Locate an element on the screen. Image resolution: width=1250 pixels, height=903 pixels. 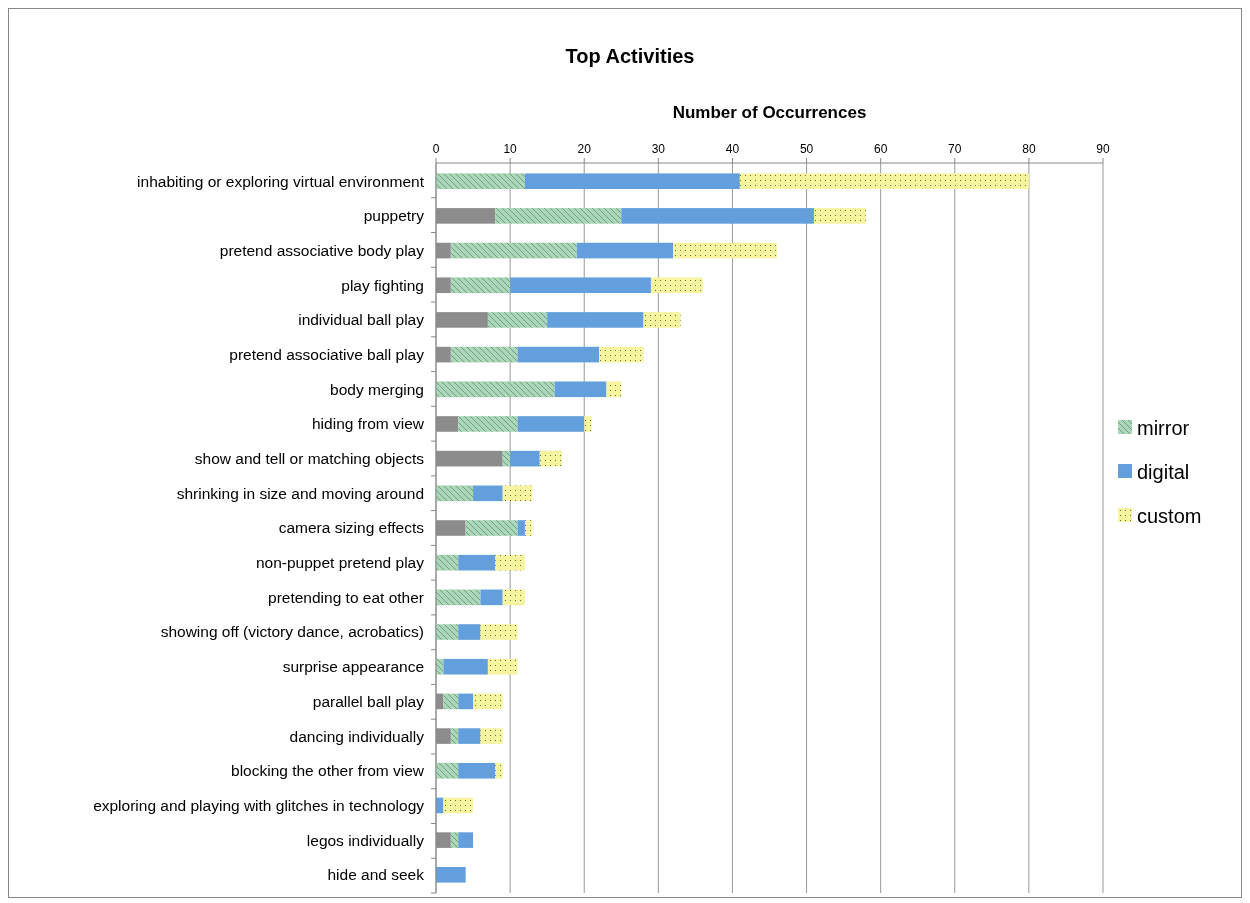
y-tick-label: dancing individually is located at coordinates (357, 736).